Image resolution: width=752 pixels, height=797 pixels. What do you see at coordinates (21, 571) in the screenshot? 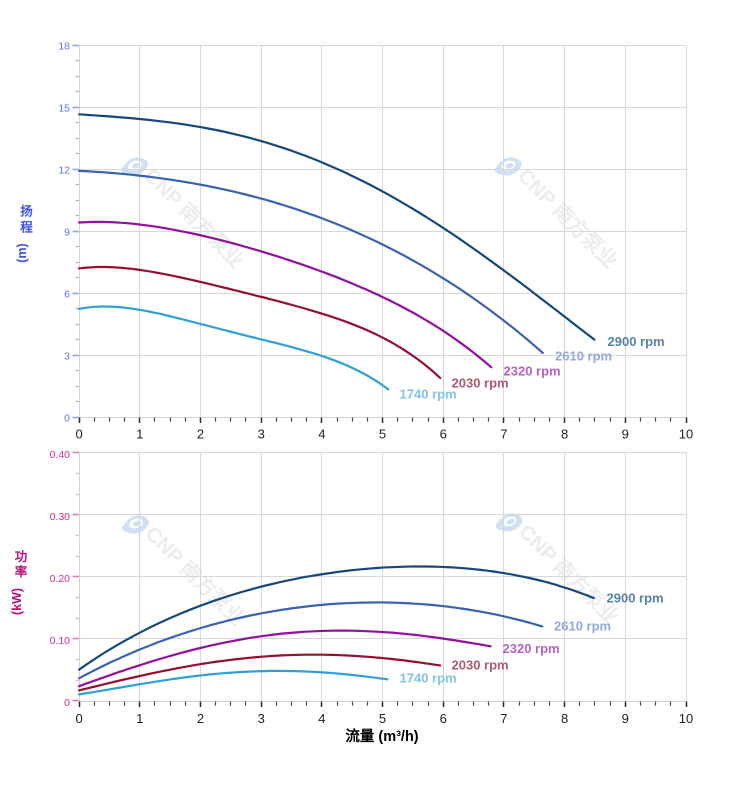
I see `svg-text: 率` at bounding box center [21, 571].